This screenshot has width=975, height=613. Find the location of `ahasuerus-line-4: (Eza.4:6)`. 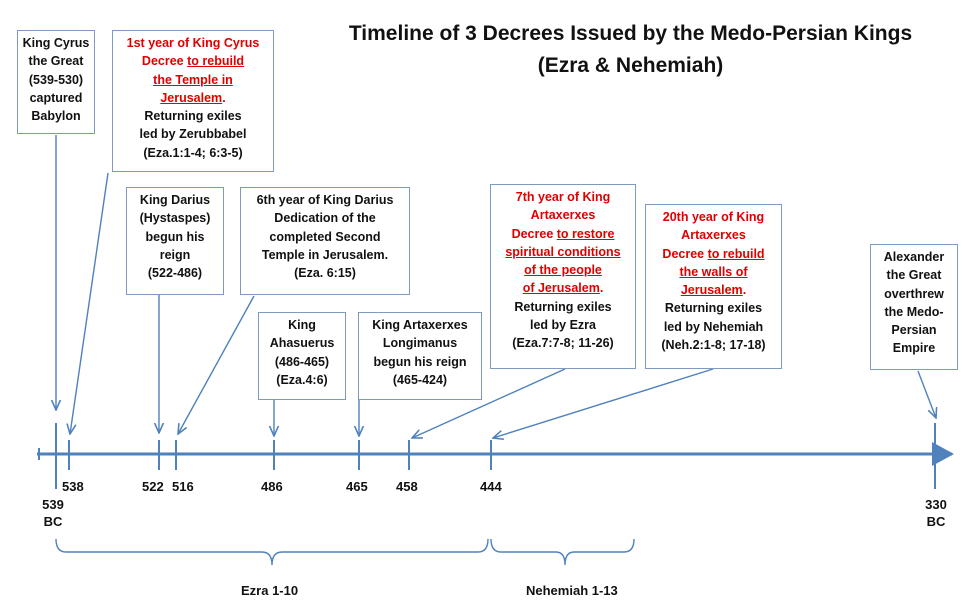

ahasuerus-line-4: (Eza.4:6) is located at coordinates (302, 379).